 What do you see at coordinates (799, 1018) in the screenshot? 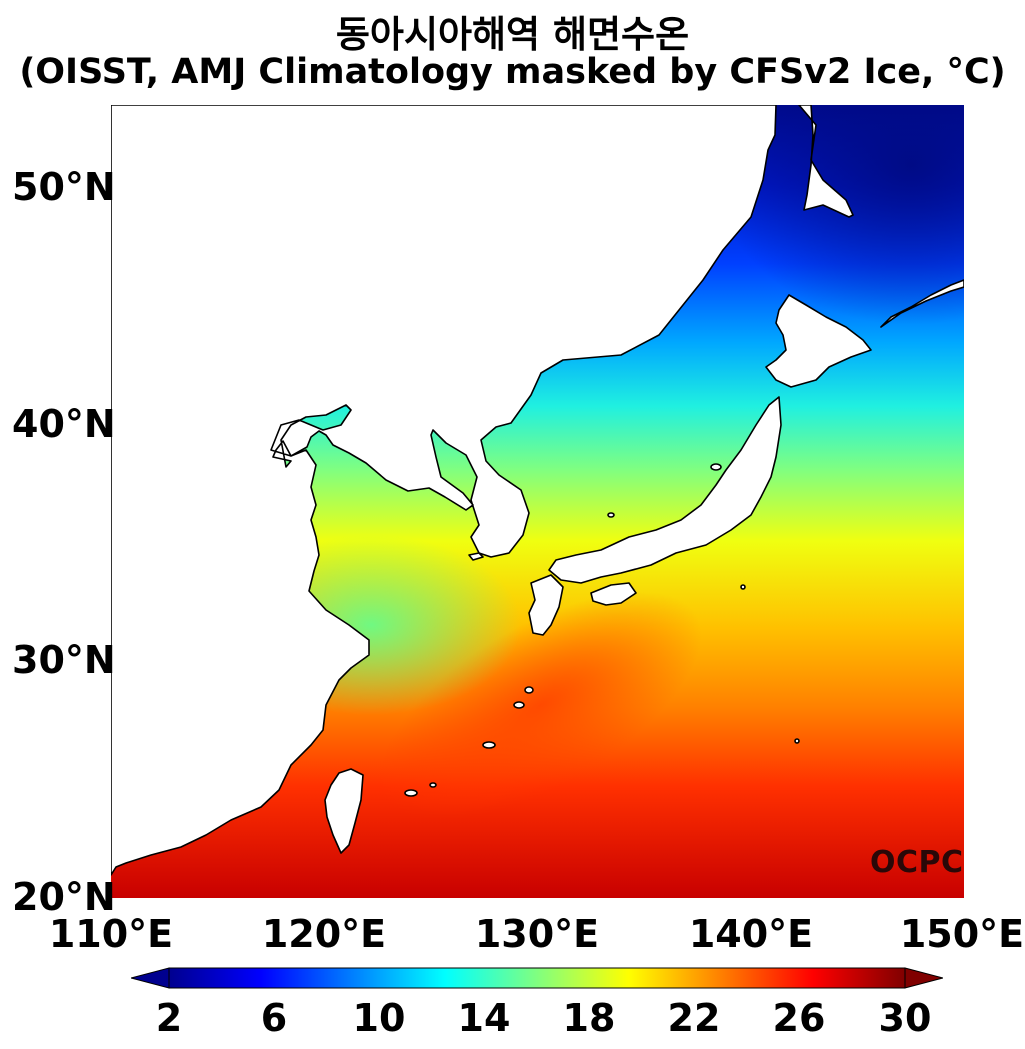
I see `colorbar-tick: 26` at bounding box center [799, 1018].